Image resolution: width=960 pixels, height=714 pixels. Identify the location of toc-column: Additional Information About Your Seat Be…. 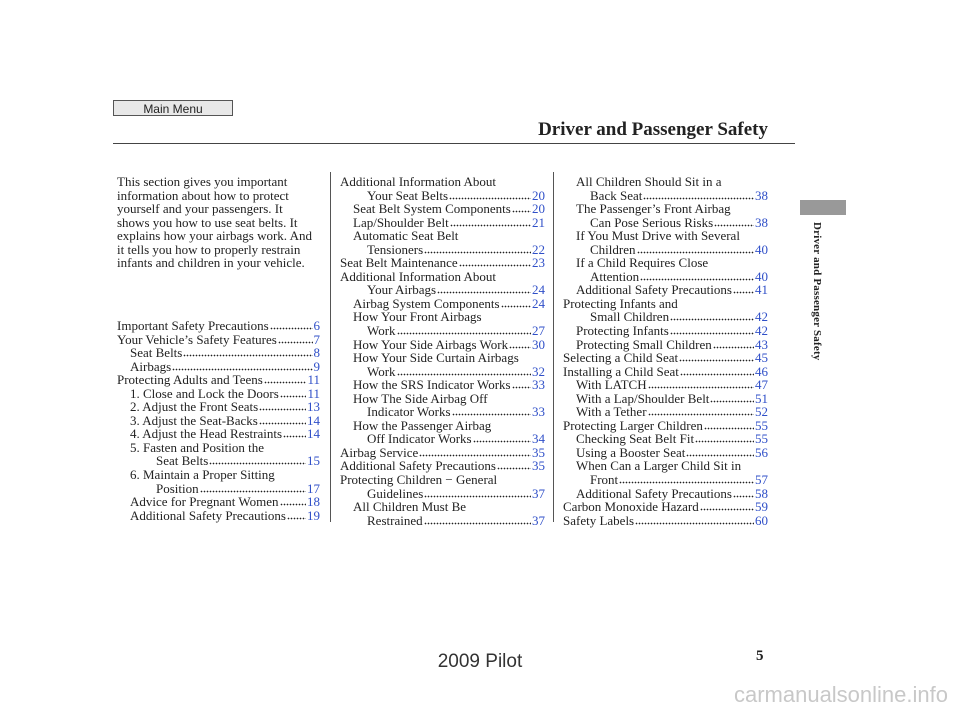
(442, 351).